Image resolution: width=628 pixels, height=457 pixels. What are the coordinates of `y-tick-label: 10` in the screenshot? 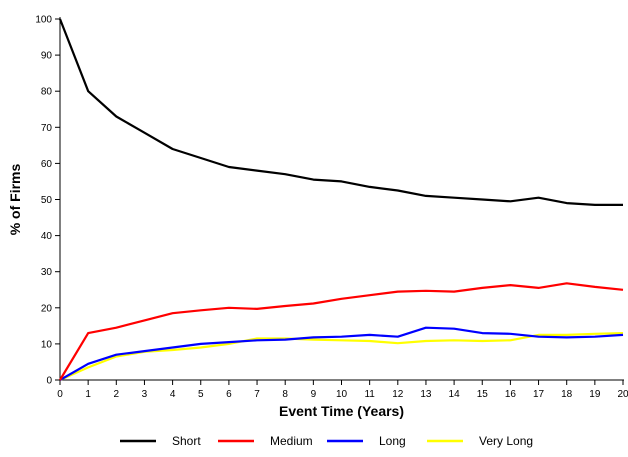 It's located at (47, 344).